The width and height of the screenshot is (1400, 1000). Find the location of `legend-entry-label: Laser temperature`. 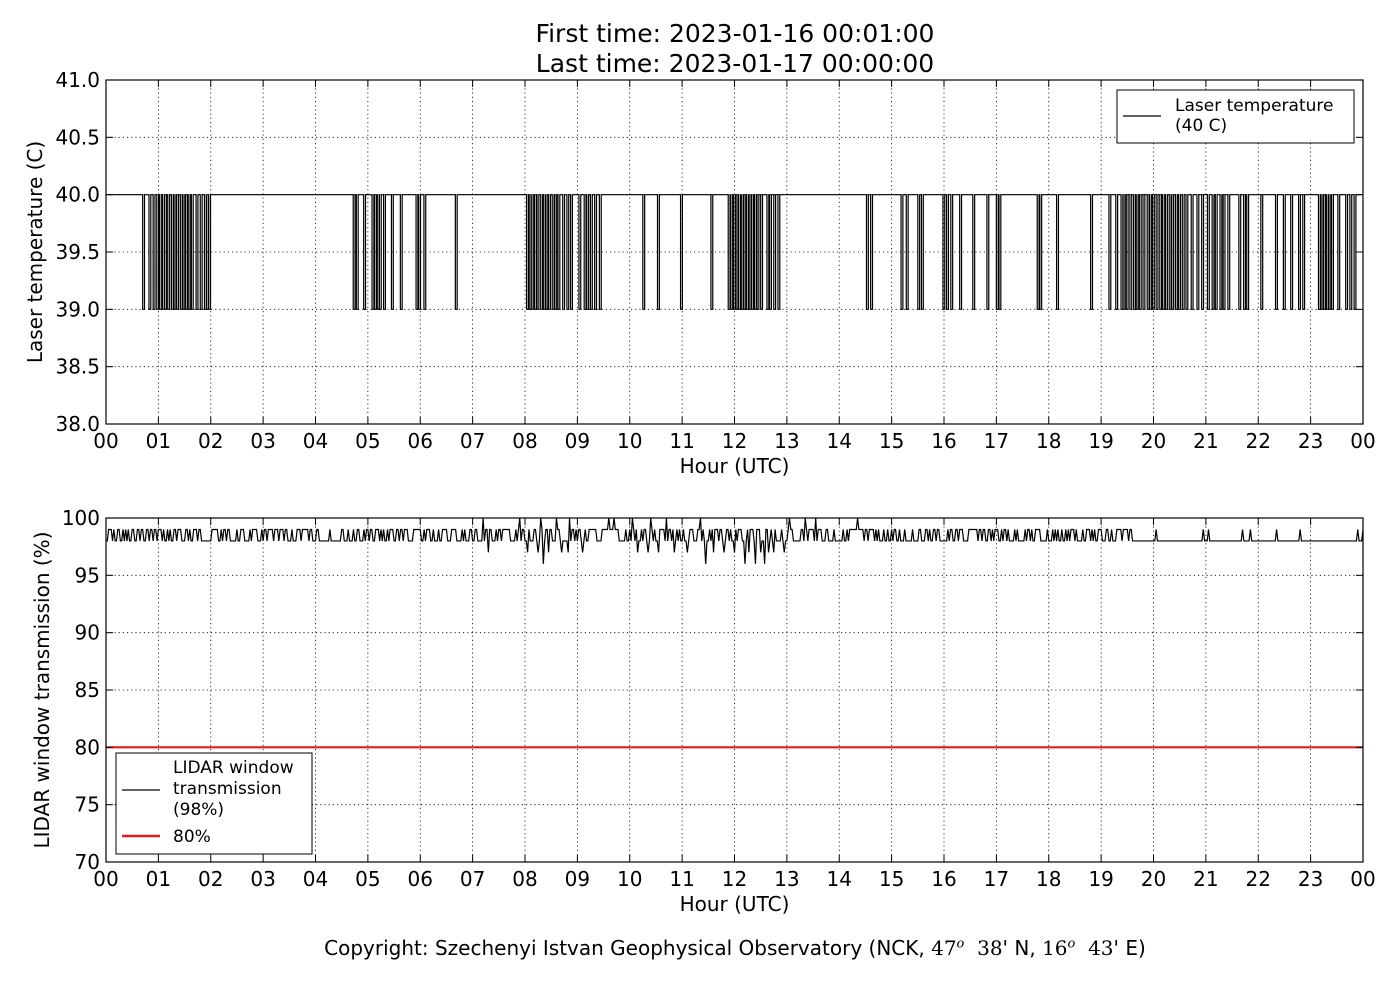

legend-entry-label: Laser temperature is located at coordinates (1254, 106).